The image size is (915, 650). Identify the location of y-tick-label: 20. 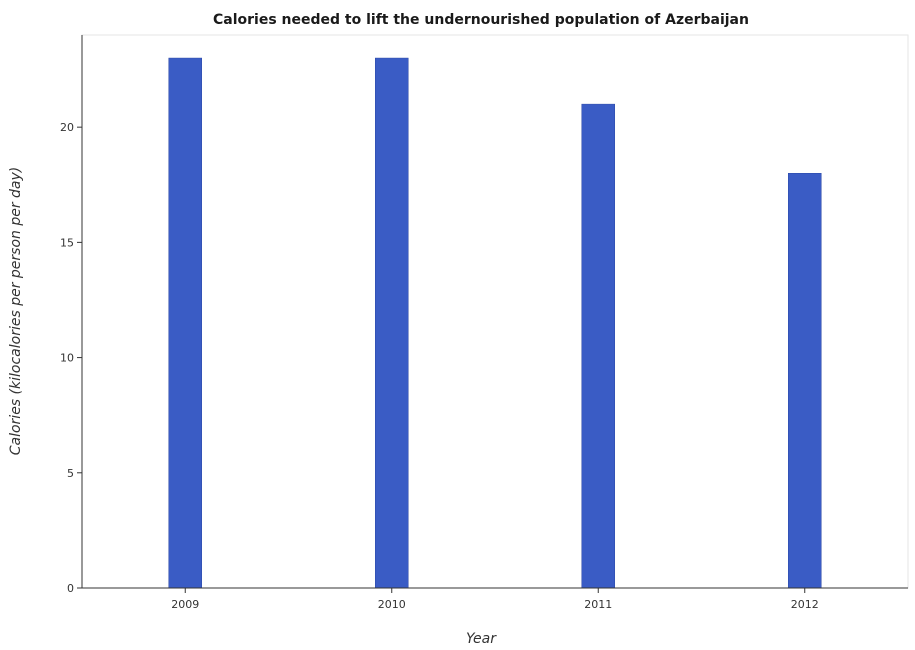
(67, 127).